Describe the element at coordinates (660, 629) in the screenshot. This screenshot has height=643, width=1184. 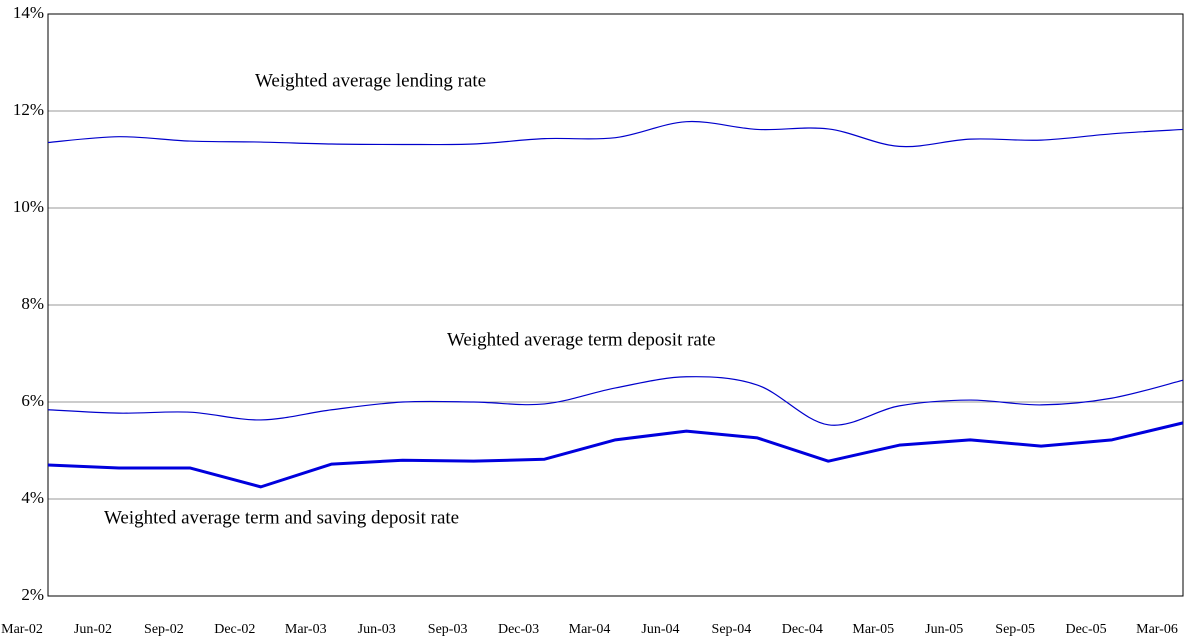
I see `x-tick-label: Jun-04` at that location.